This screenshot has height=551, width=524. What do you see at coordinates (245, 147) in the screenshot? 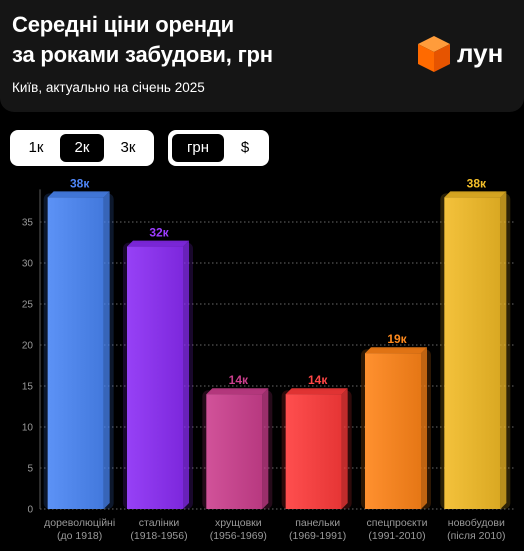
I see `currency-usd-button: $` at bounding box center [245, 147].